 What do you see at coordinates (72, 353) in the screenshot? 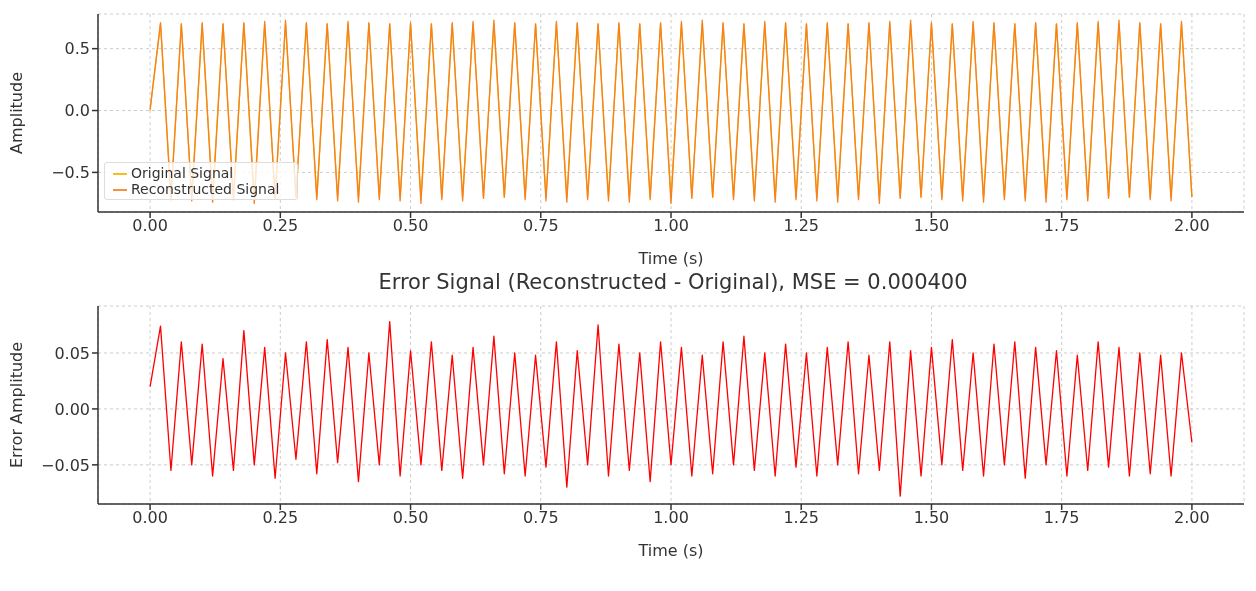
I see `y-tick-label: 0.05` at bounding box center [72, 353].